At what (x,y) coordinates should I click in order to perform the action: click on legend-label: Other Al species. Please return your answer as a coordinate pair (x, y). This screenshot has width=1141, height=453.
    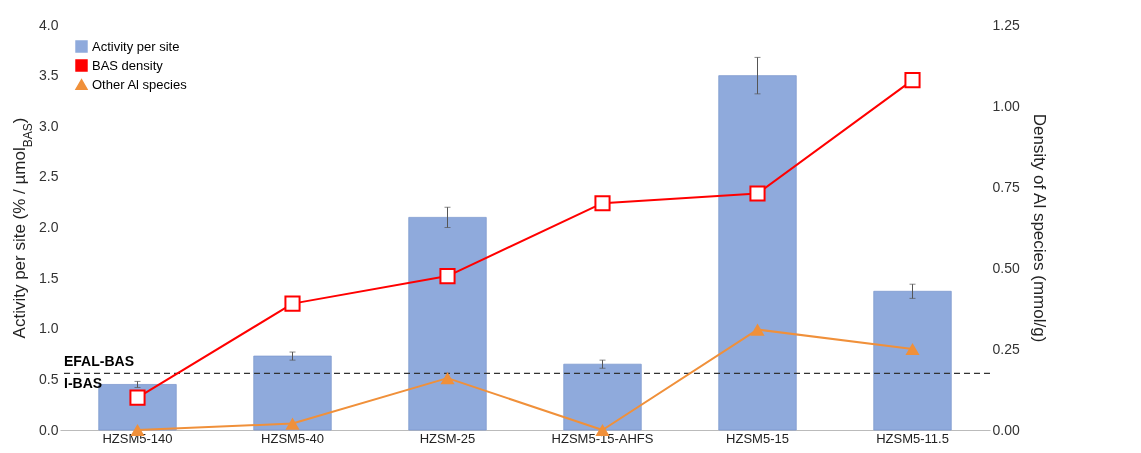
    Looking at the image, I should click on (140, 84).